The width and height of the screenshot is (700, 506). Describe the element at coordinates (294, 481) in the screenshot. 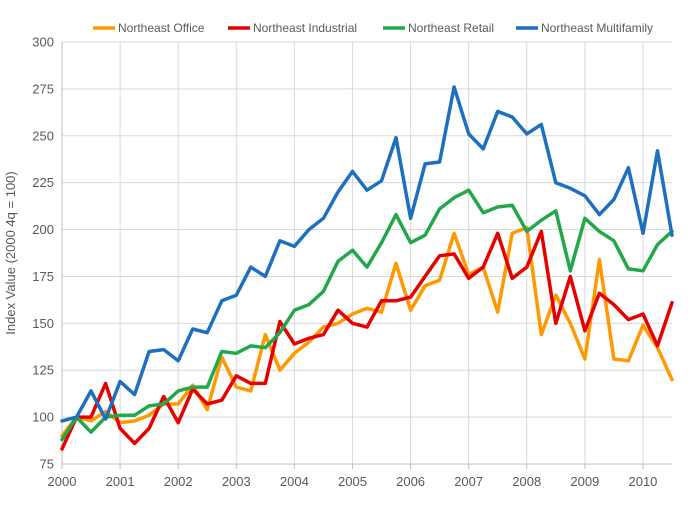

I see `x-tick-label: 2004` at that location.